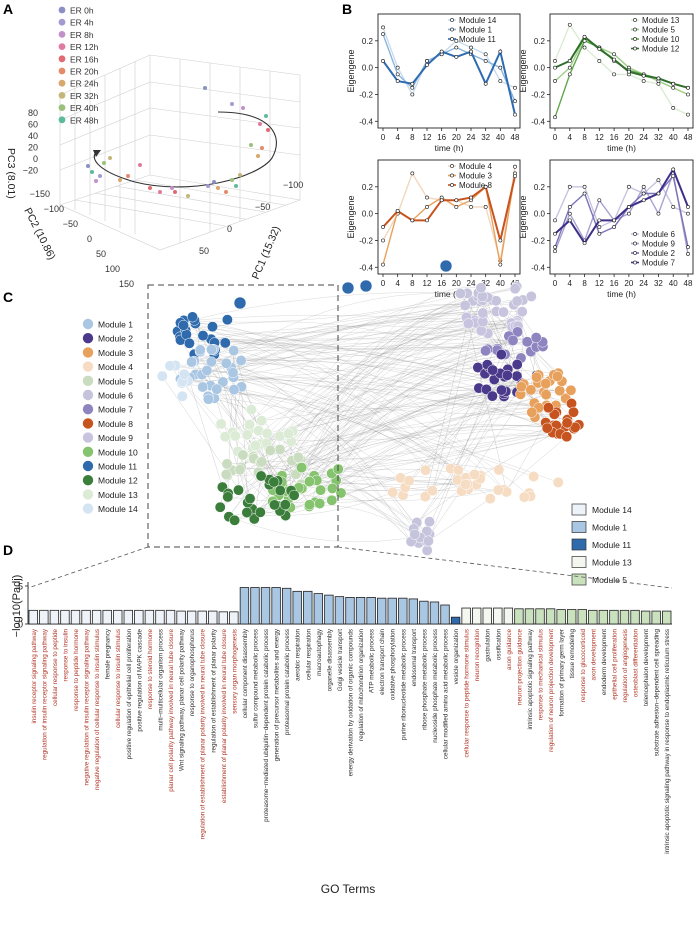 This screenshot has height=939, width=700. Describe the element at coordinates (351, 70) in the screenshot. I see `y-axis-label: Eigengene` at that location.